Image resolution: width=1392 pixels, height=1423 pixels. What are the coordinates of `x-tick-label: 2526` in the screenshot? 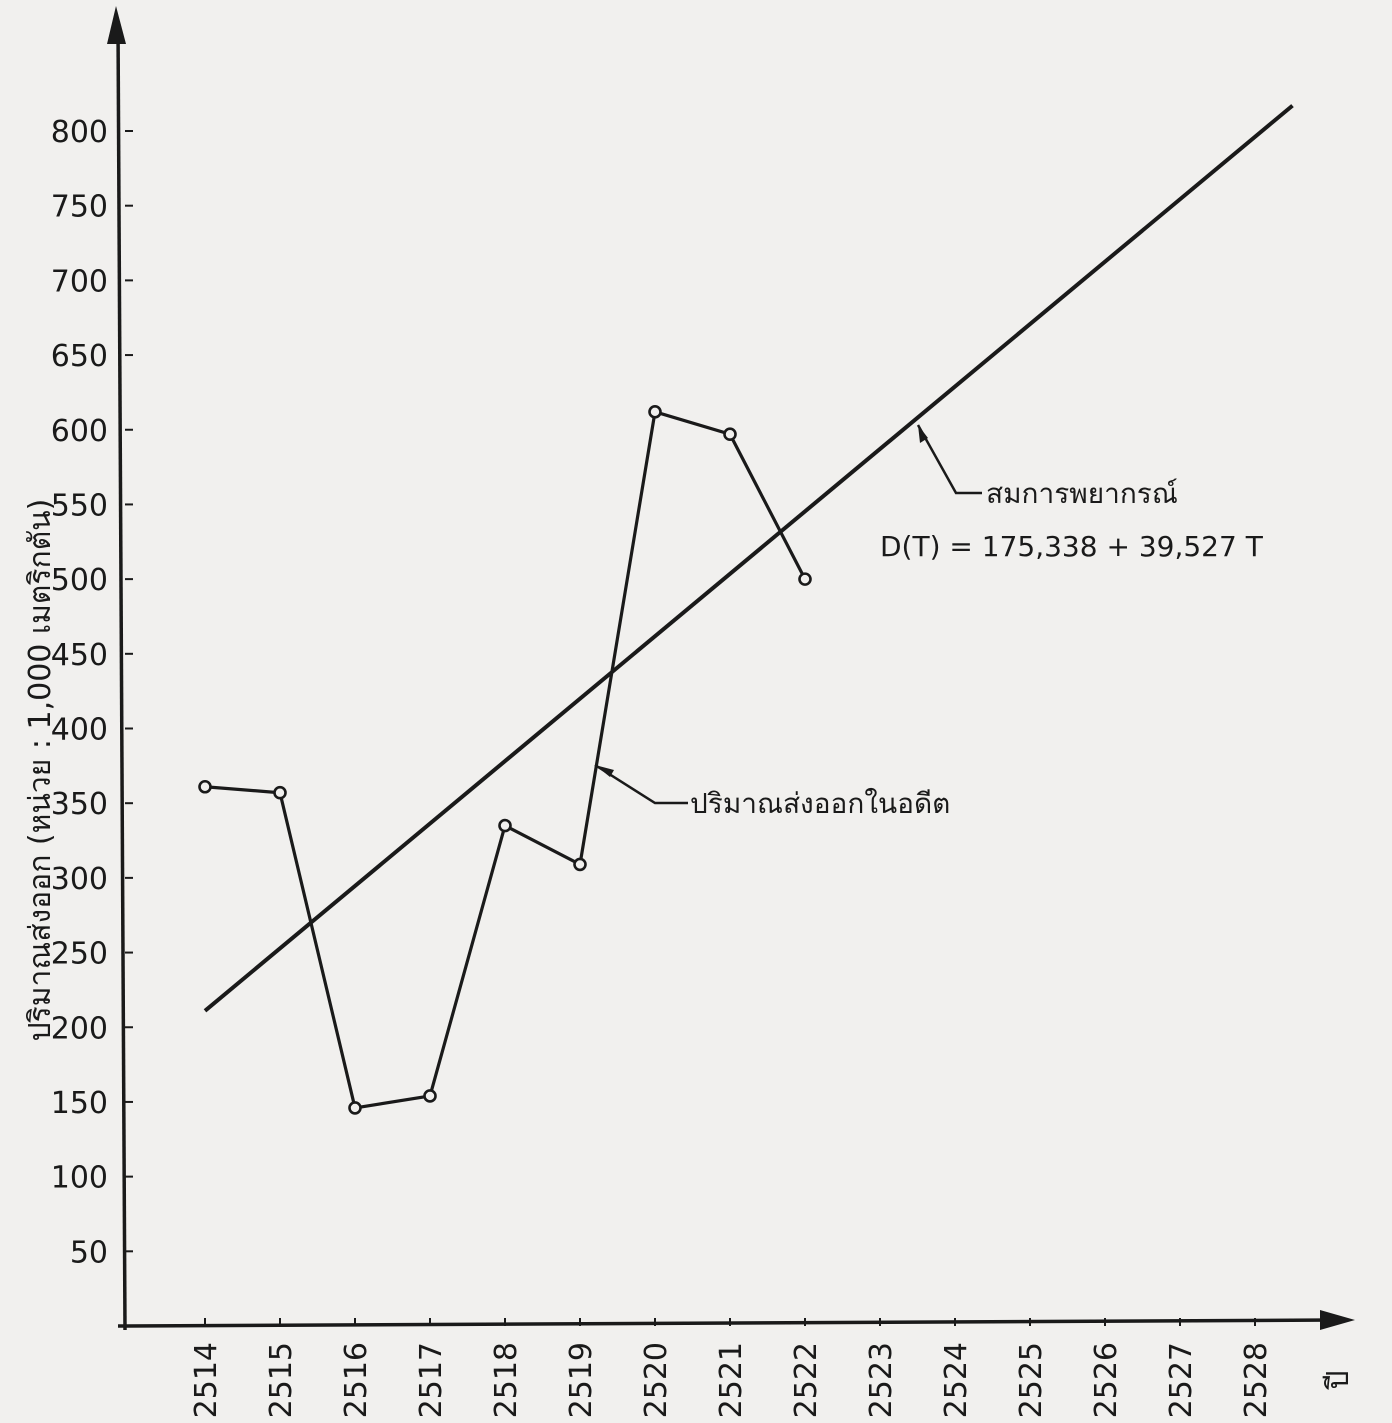 It's located at (1106, 1380).